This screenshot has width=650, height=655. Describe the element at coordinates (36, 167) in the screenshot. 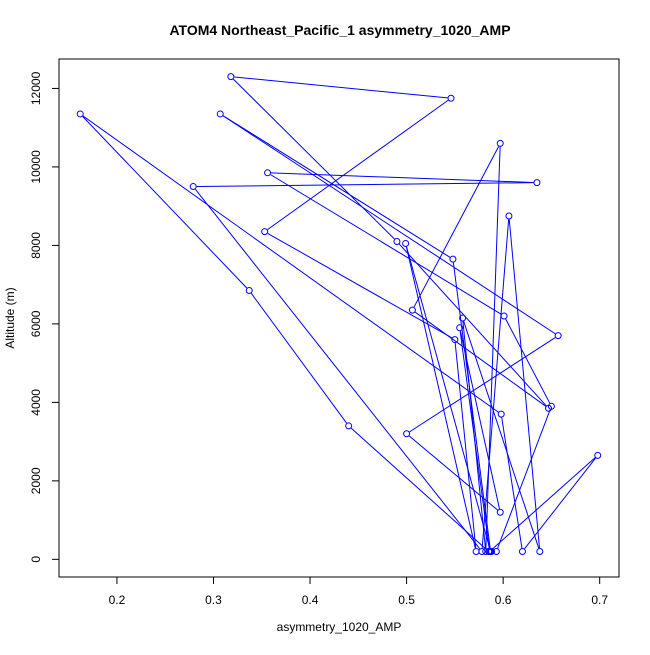

I see `y-tick-label: 10000` at that location.